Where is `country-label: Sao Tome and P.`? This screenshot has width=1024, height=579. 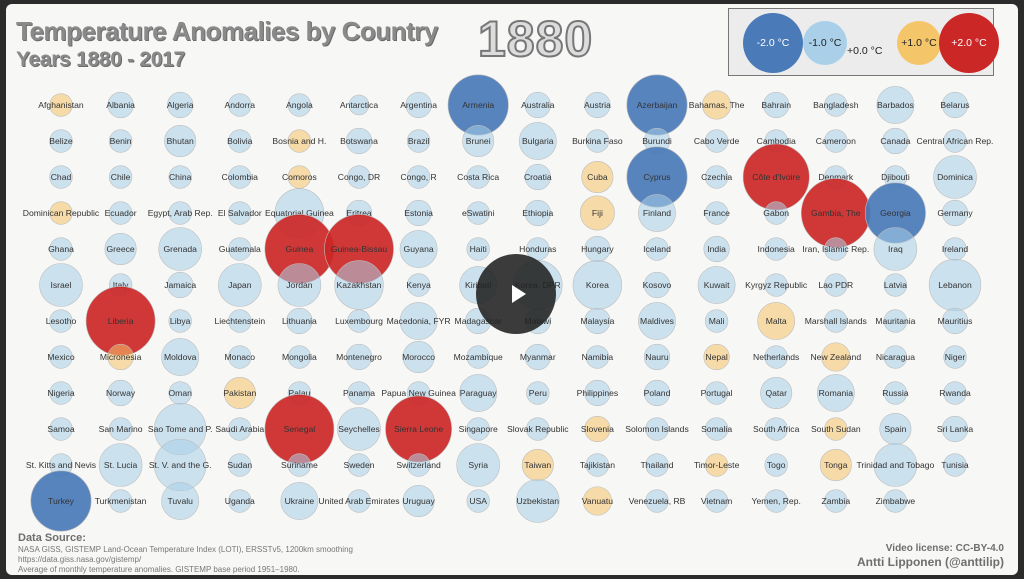 country-label: Sao Tome and P. is located at coordinates (180, 429).